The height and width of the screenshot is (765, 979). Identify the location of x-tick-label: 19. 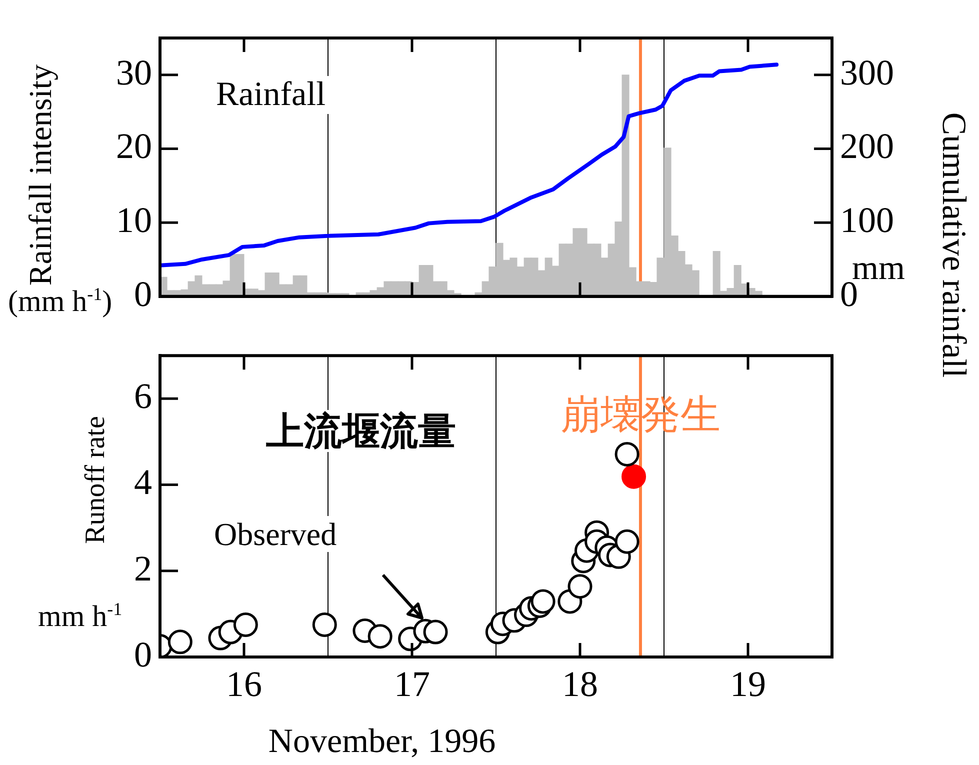
(748, 684).